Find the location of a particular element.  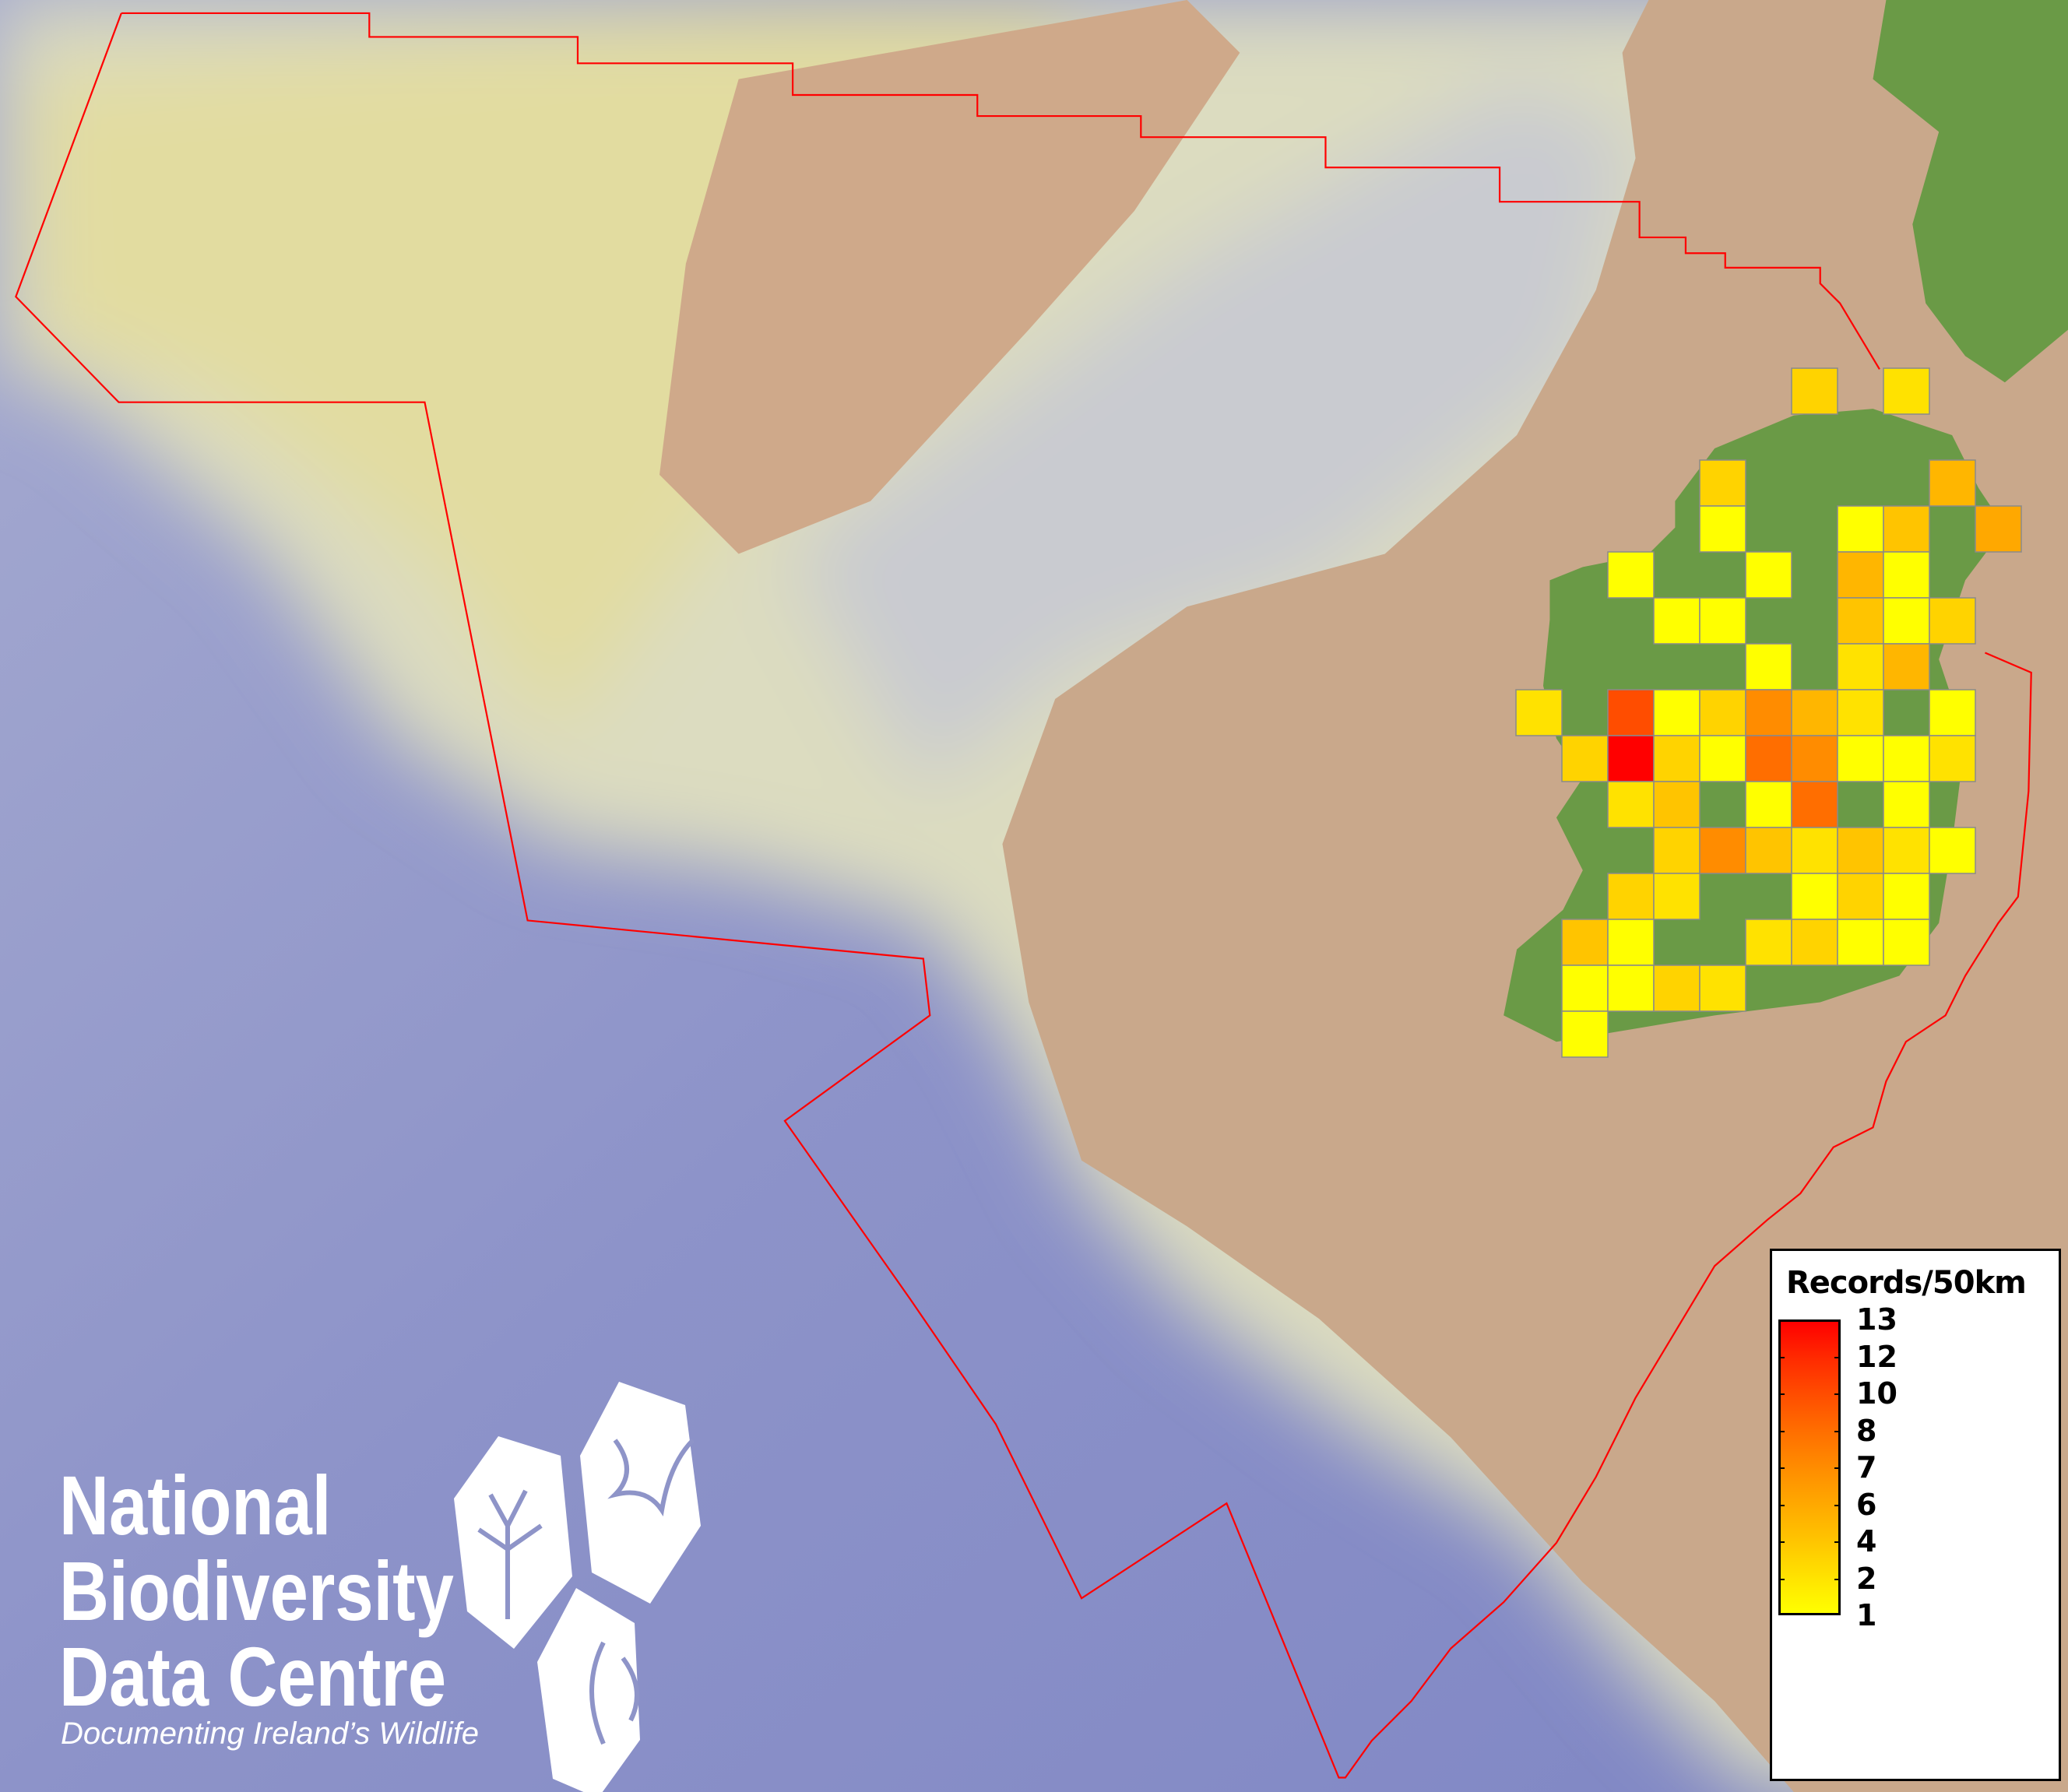

logo-line-data-centre: Data Centre is located at coordinates (253, 1676).